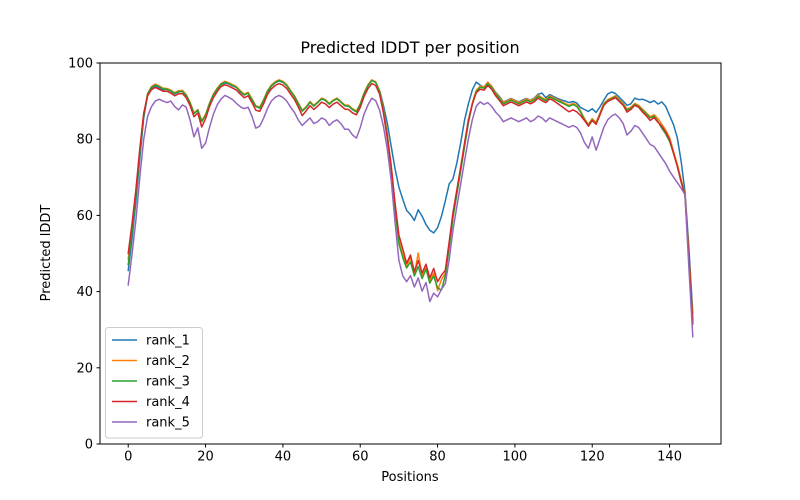  Describe the element at coordinates (168, 382) in the screenshot. I see `legend-label-rank_3: rank_3` at that location.